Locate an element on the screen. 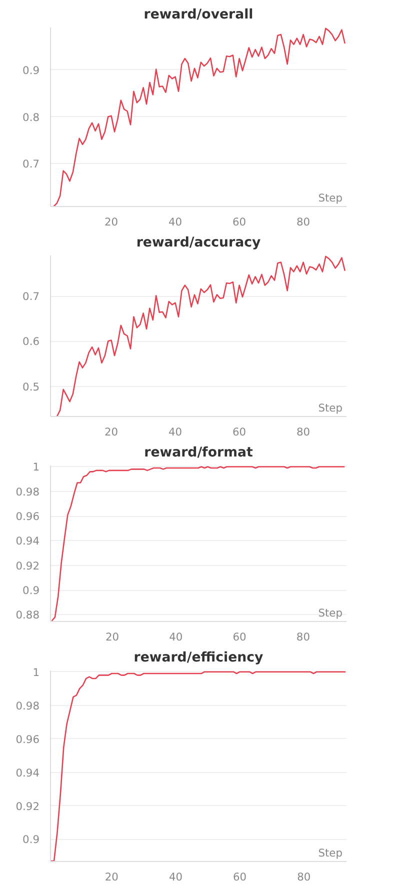 The image size is (396, 891). chart-title: reward/accuracy is located at coordinates (198, 243).